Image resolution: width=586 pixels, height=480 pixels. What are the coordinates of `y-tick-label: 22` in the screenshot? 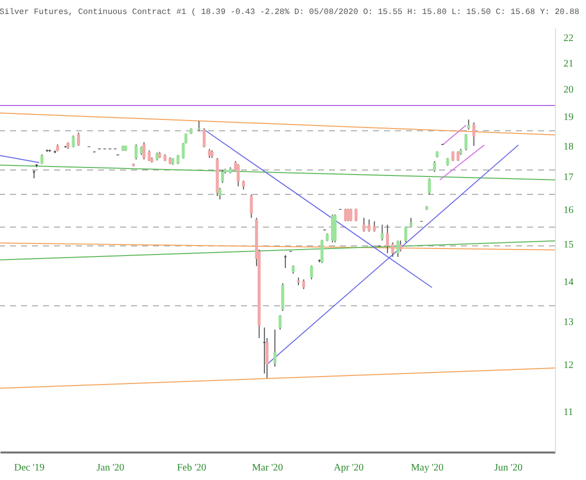 It's located at (569, 38).